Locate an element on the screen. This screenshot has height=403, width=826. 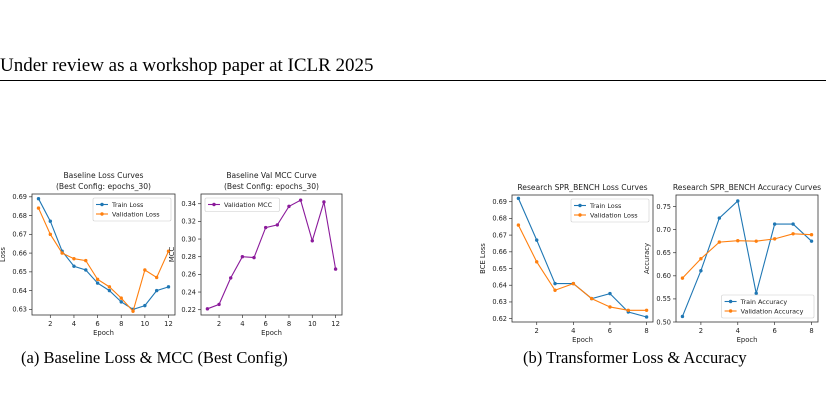
legend-label: Train Accuracy is located at coordinates (764, 302).